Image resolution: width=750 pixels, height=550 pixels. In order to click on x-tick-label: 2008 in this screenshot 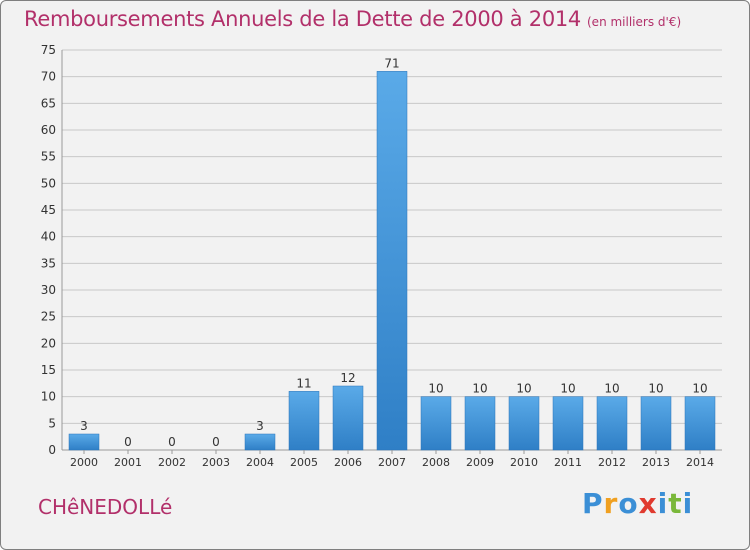, I will do `click(436, 462)`.